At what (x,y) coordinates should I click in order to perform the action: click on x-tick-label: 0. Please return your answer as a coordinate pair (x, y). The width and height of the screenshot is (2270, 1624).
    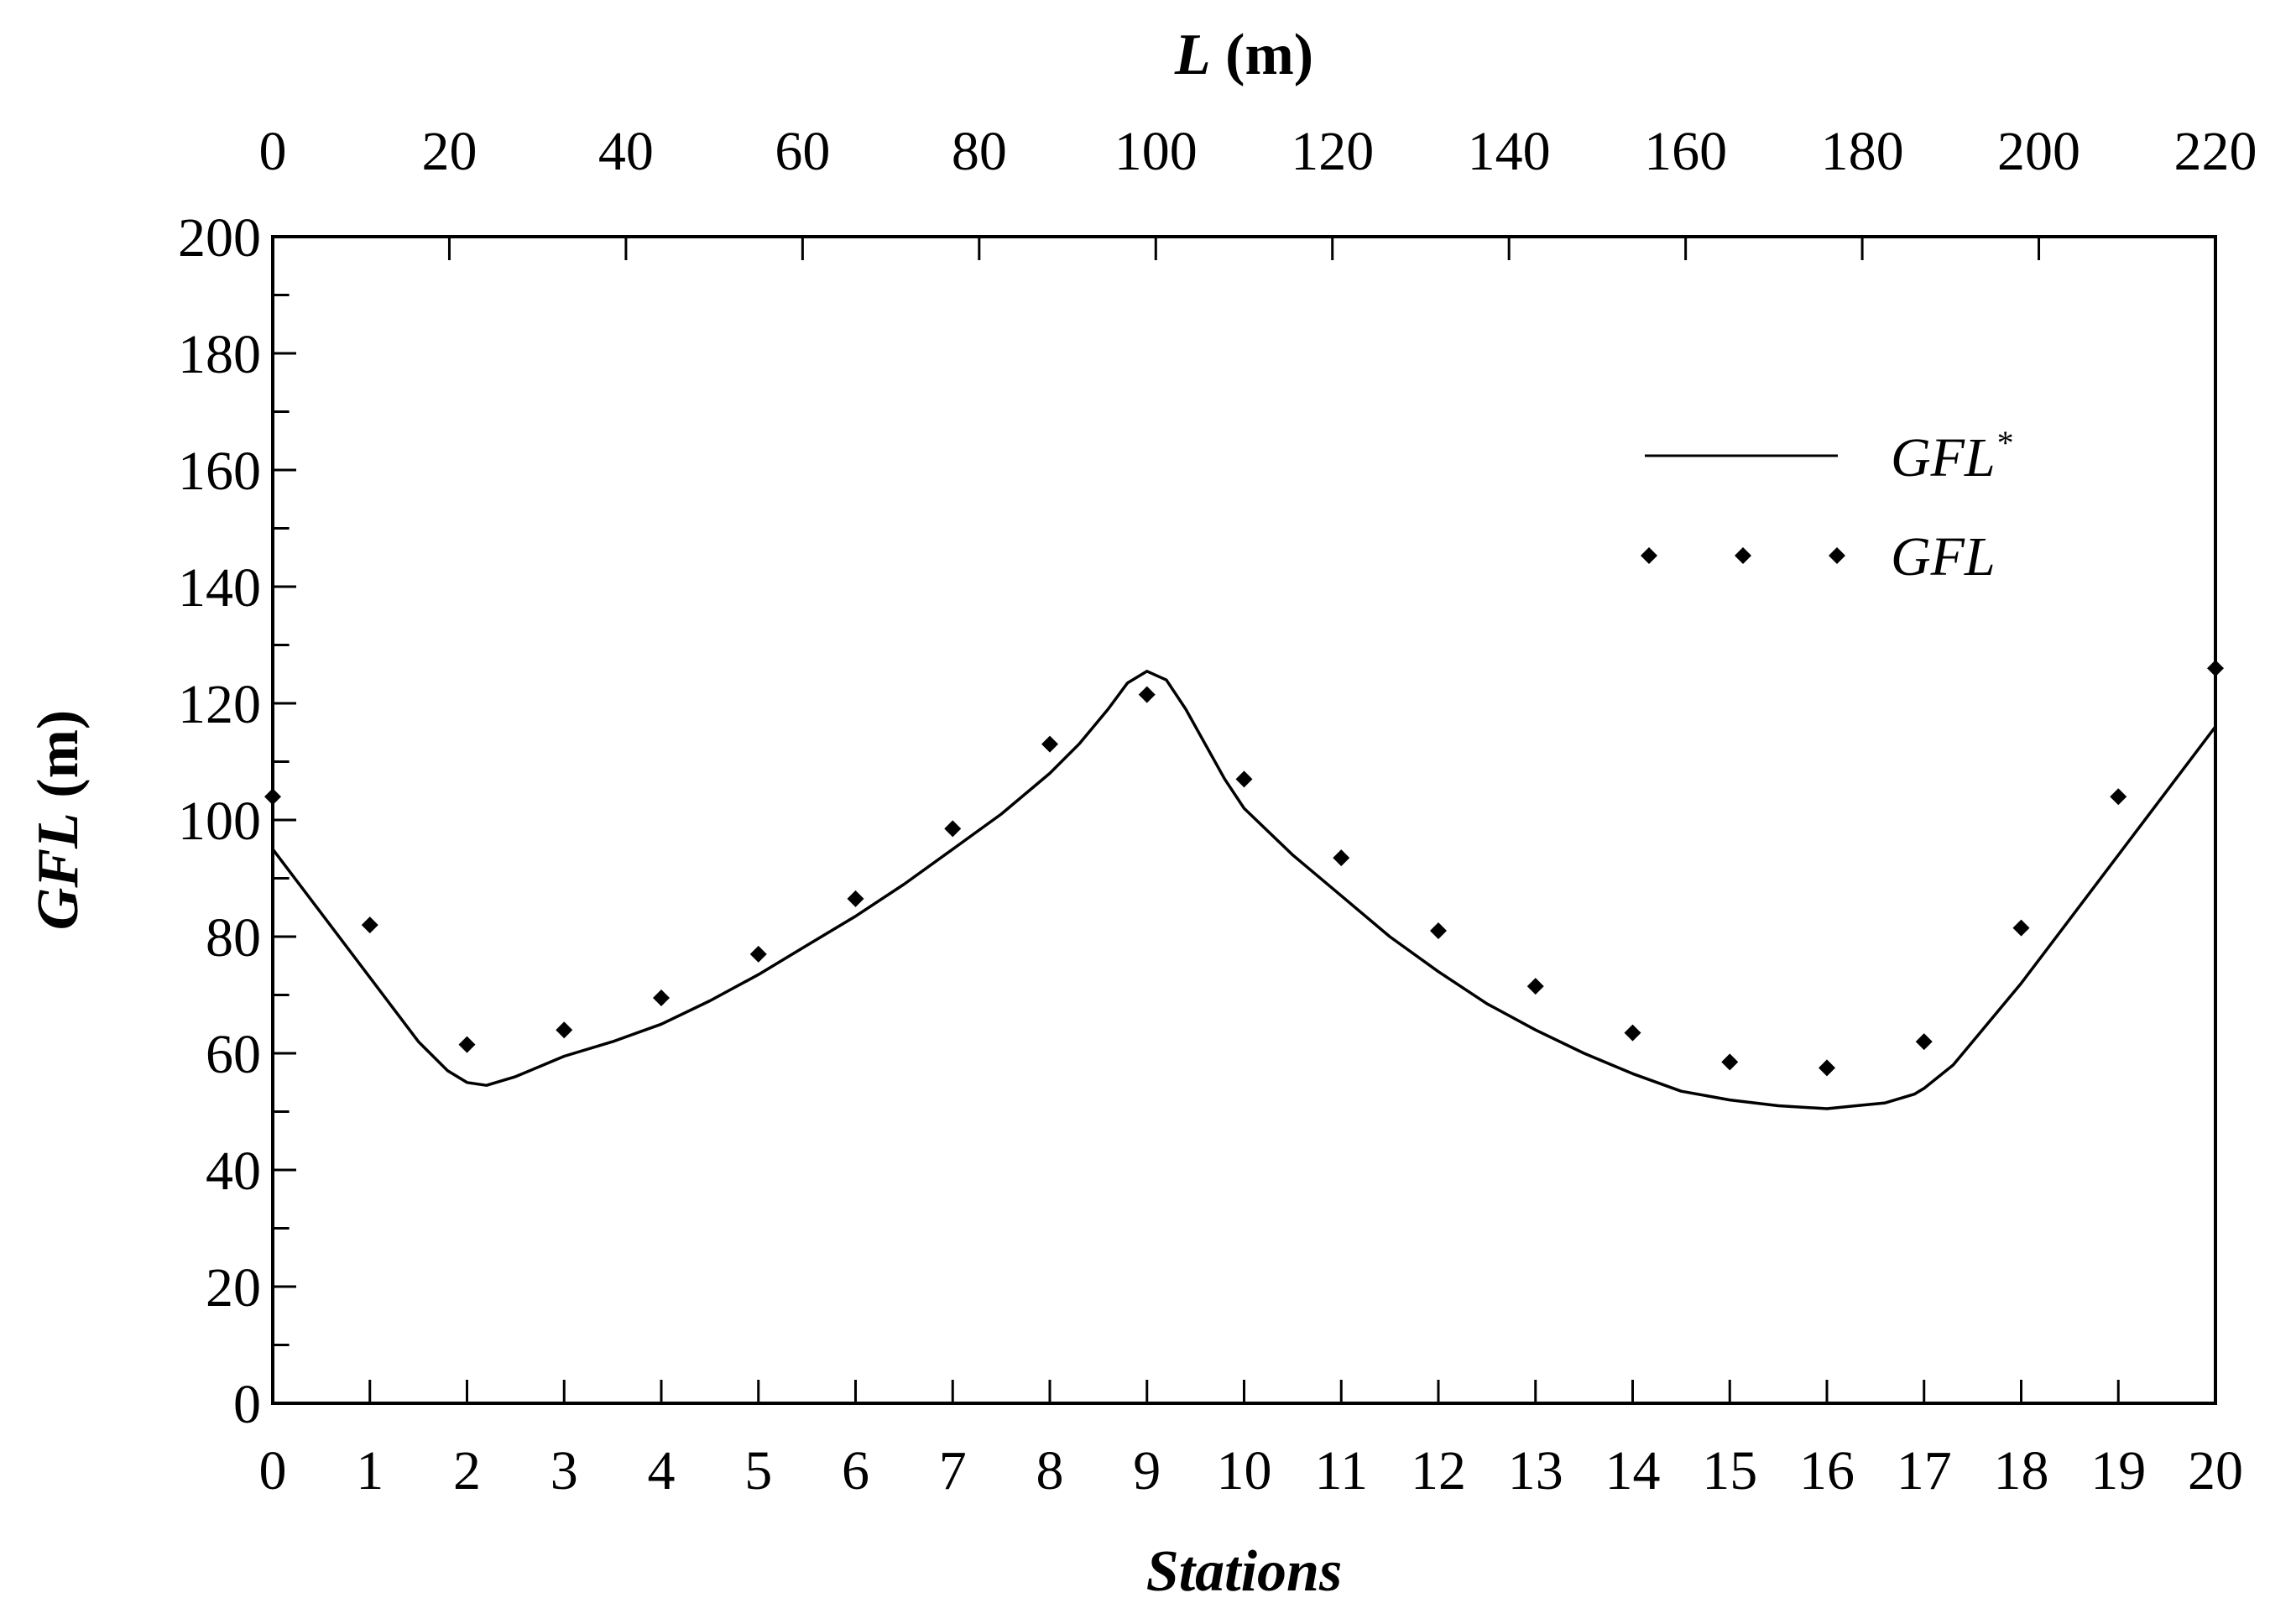
    Looking at the image, I should click on (273, 1470).